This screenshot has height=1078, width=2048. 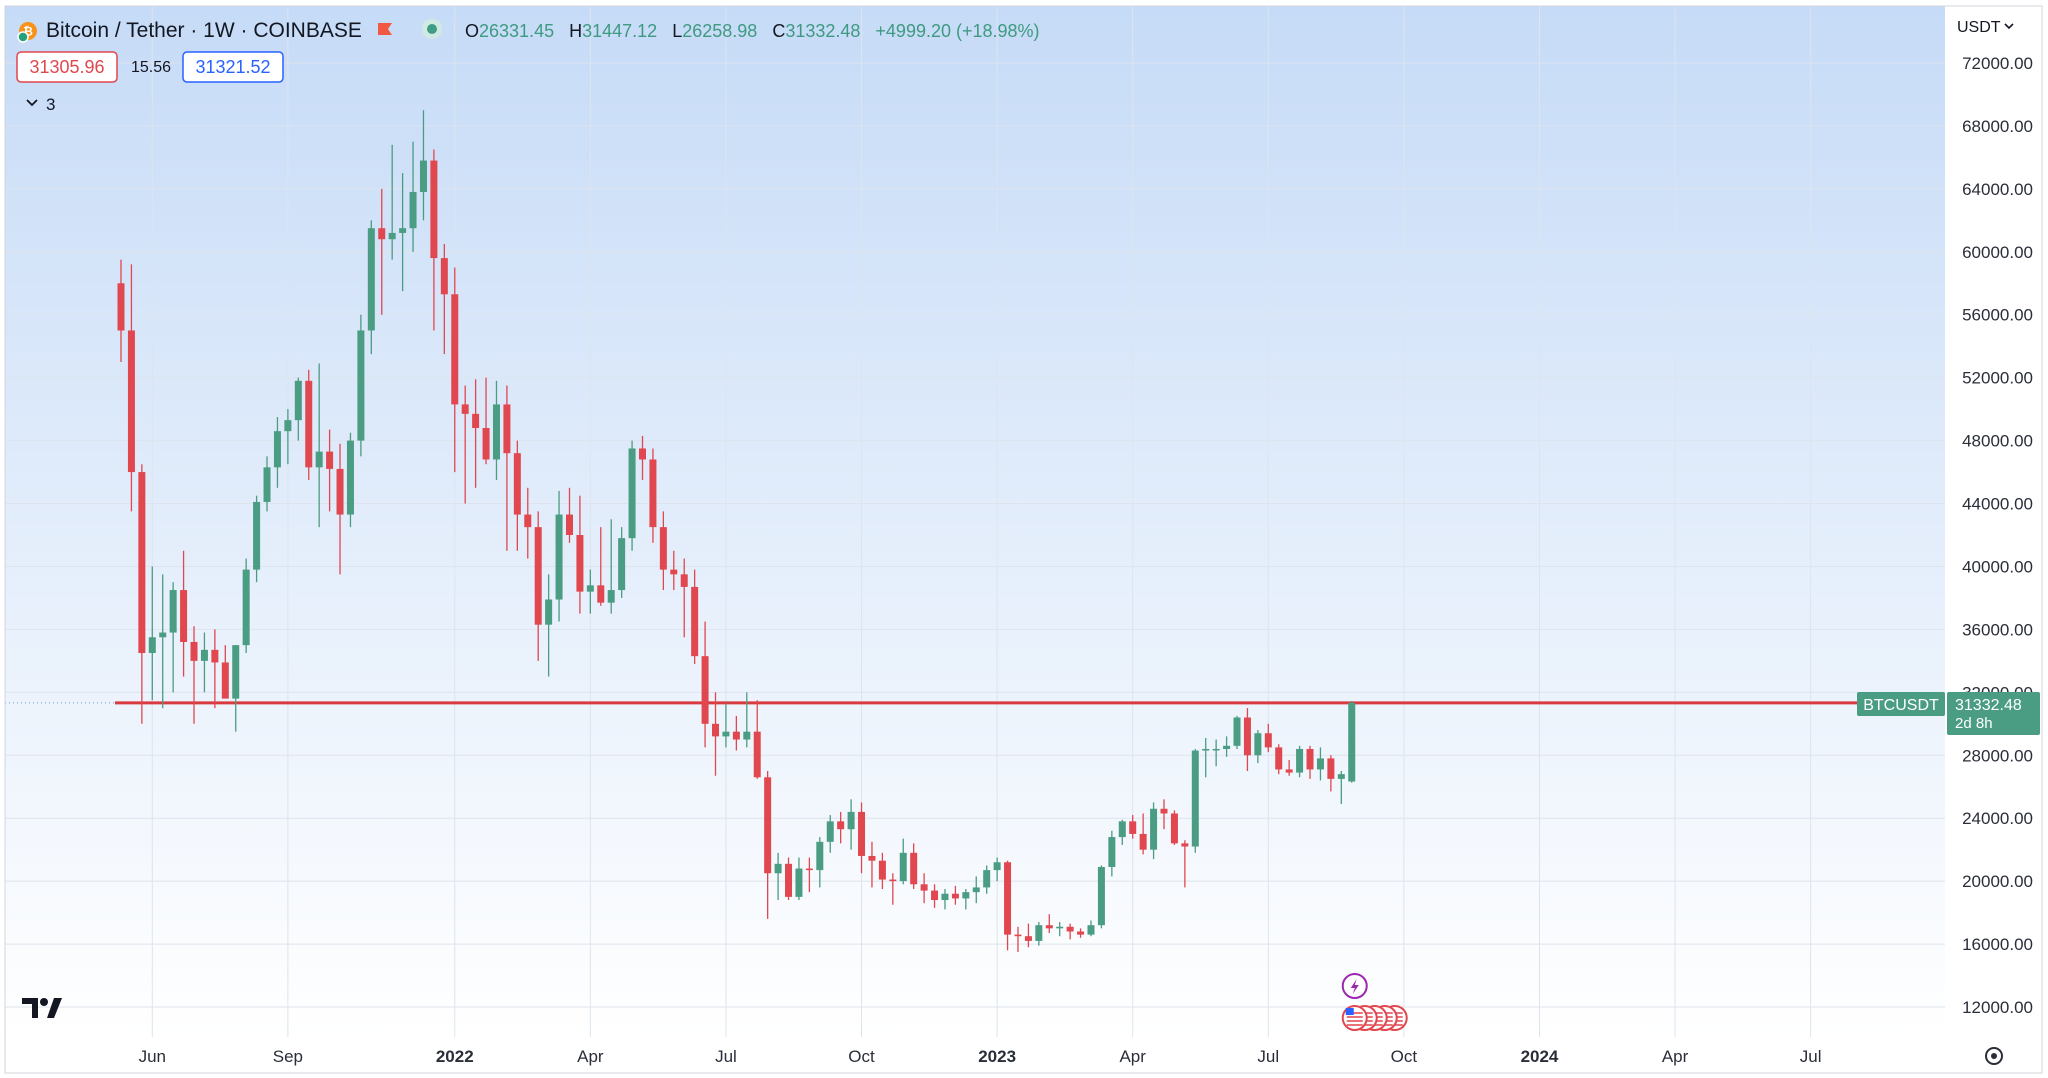 I want to click on us-flag-event-icon, so click(x=1354, y=1018).